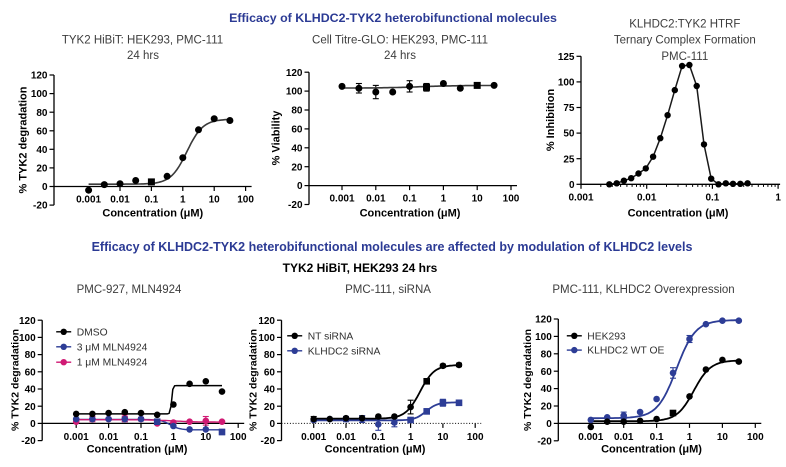 The height and width of the screenshot is (467, 786). What do you see at coordinates (643, 290) in the screenshot?
I see `svg-text: PMC-111, KLHDC2 Overexpression` at bounding box center [643, 290].